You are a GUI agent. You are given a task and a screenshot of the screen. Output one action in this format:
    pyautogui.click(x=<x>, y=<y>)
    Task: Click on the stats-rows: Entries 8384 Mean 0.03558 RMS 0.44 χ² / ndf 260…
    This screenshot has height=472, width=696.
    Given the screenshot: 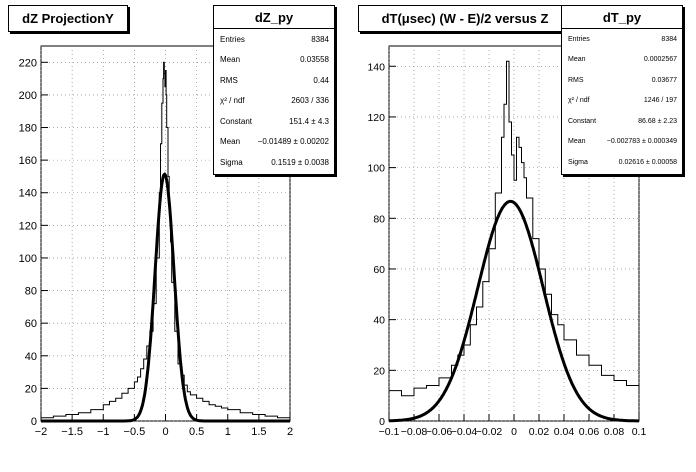 What is the action you would take?
    pyautogui.click(x=274, y=101)
    